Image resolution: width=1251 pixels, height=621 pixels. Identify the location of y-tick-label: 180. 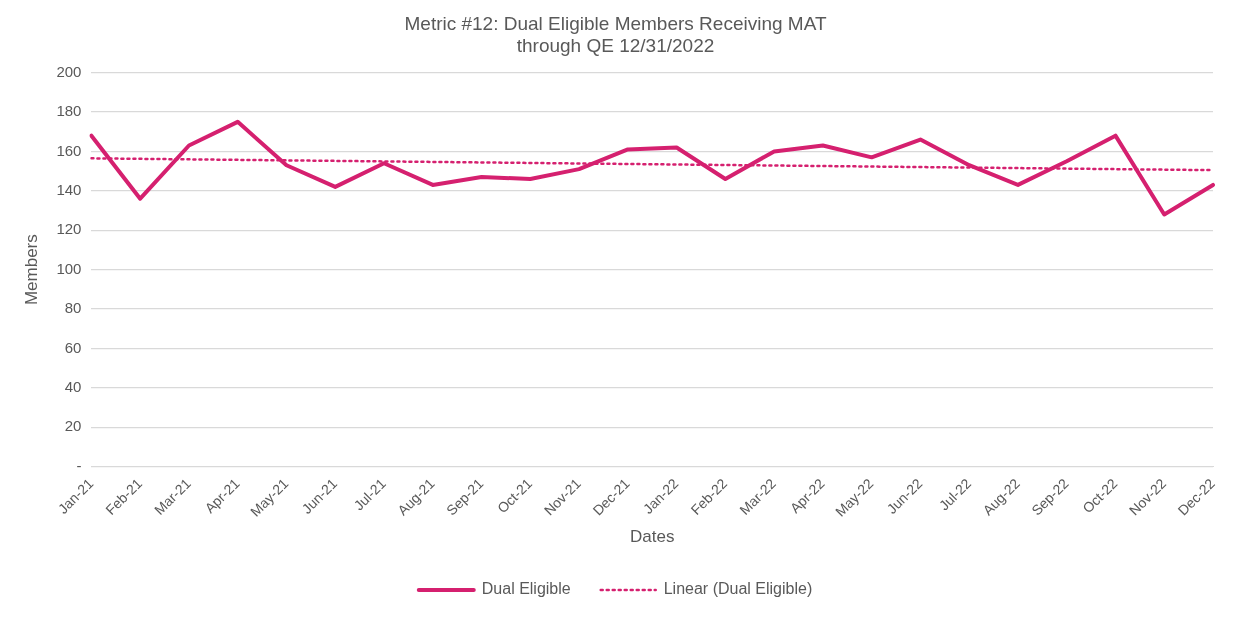
(69, 111).